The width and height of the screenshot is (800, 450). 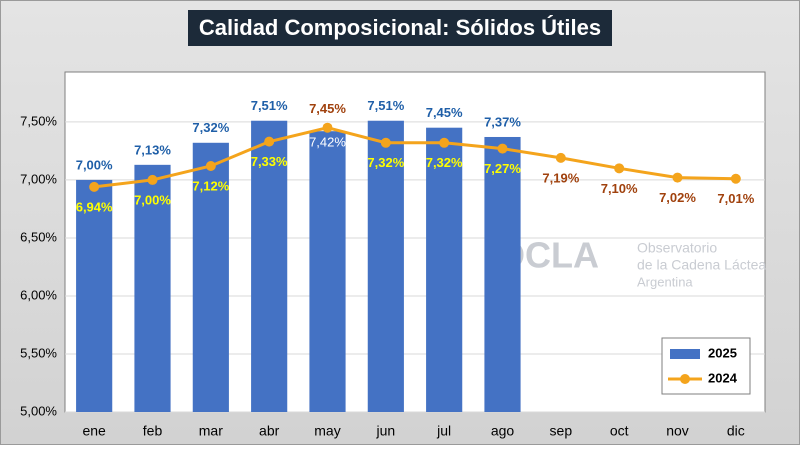 What do you see at coordinates (327, 431) in the screenshot?
I see `x-tick-label: may` at bounding box center [327, 431].